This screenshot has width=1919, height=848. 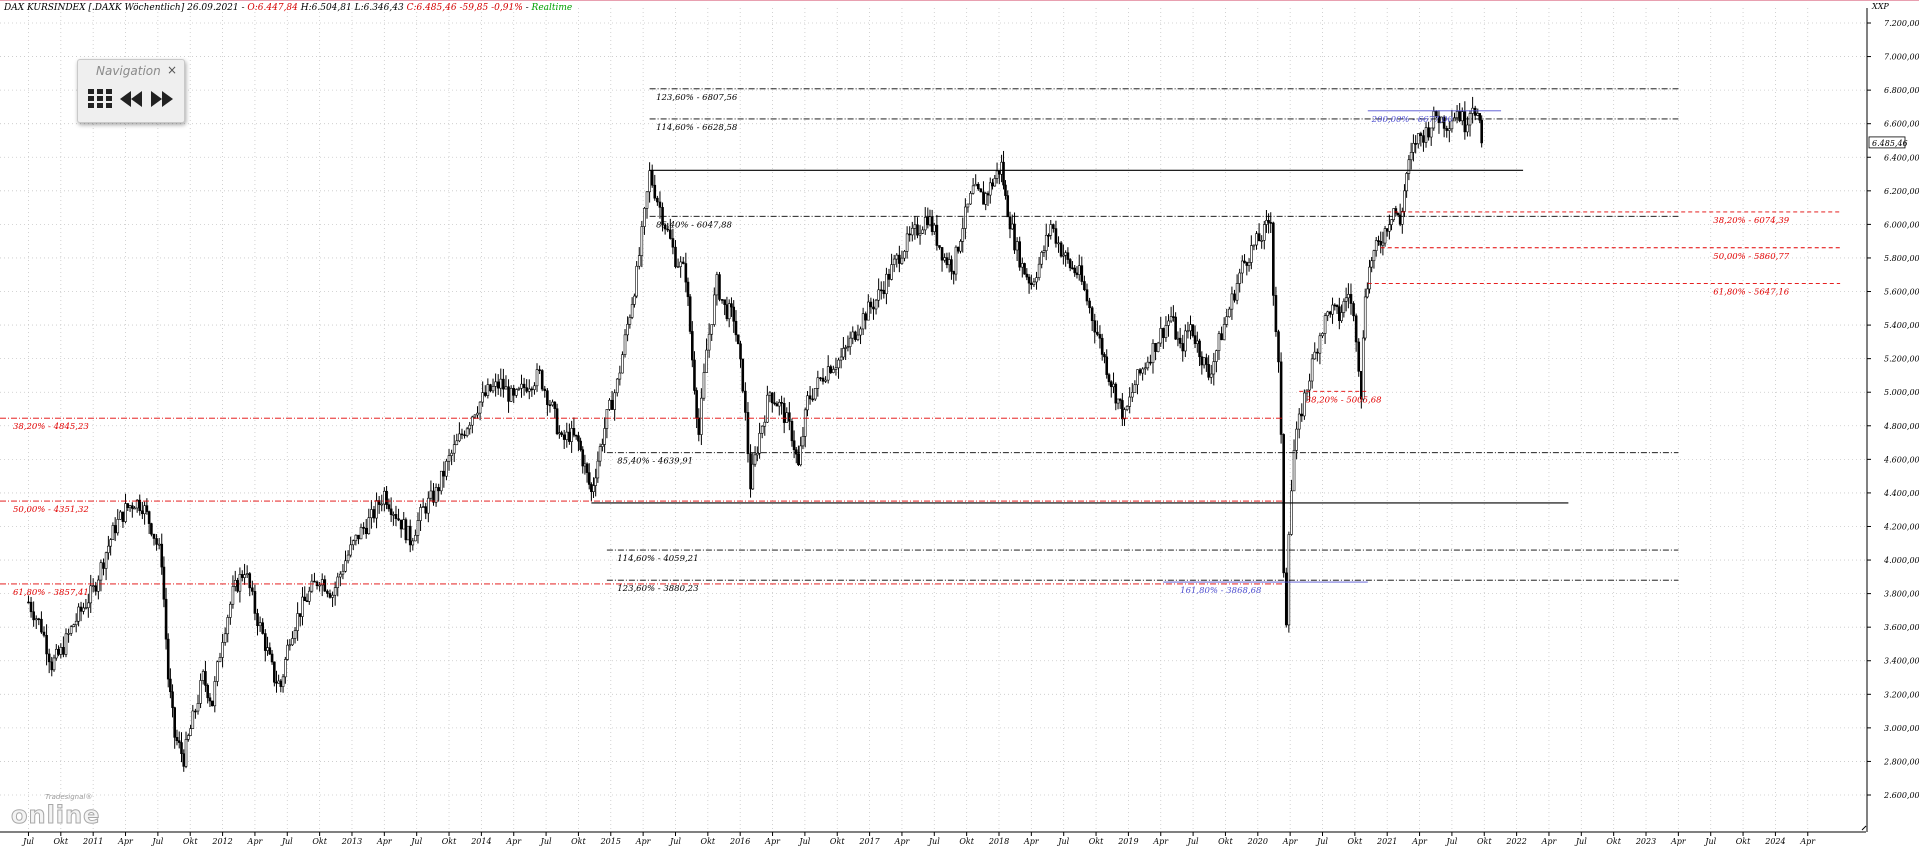 I want to click on y-tick-label: 5.200,00, so click(x=1901, y=359).